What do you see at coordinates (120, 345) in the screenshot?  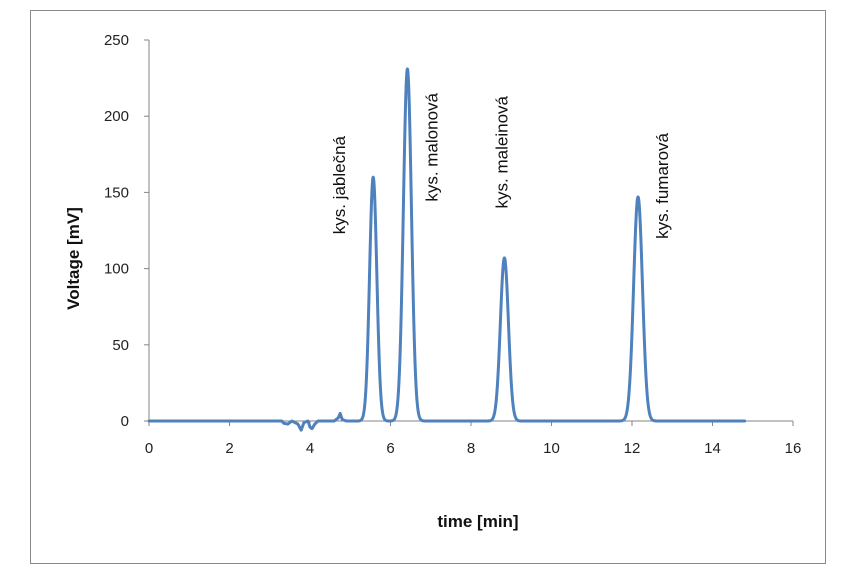 I see `y-tick-label: 50` at bounding box center [120, 345].